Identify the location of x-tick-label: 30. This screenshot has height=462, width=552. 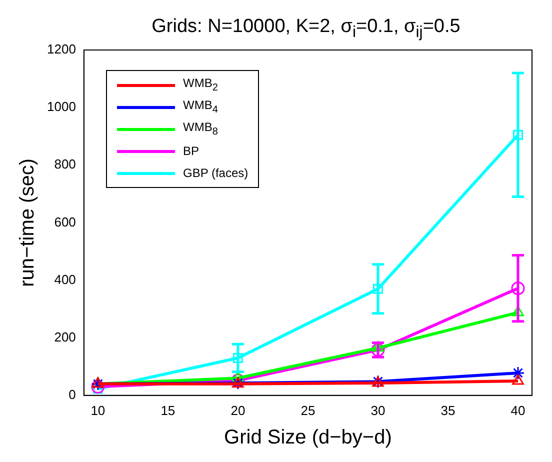
(378, 410).